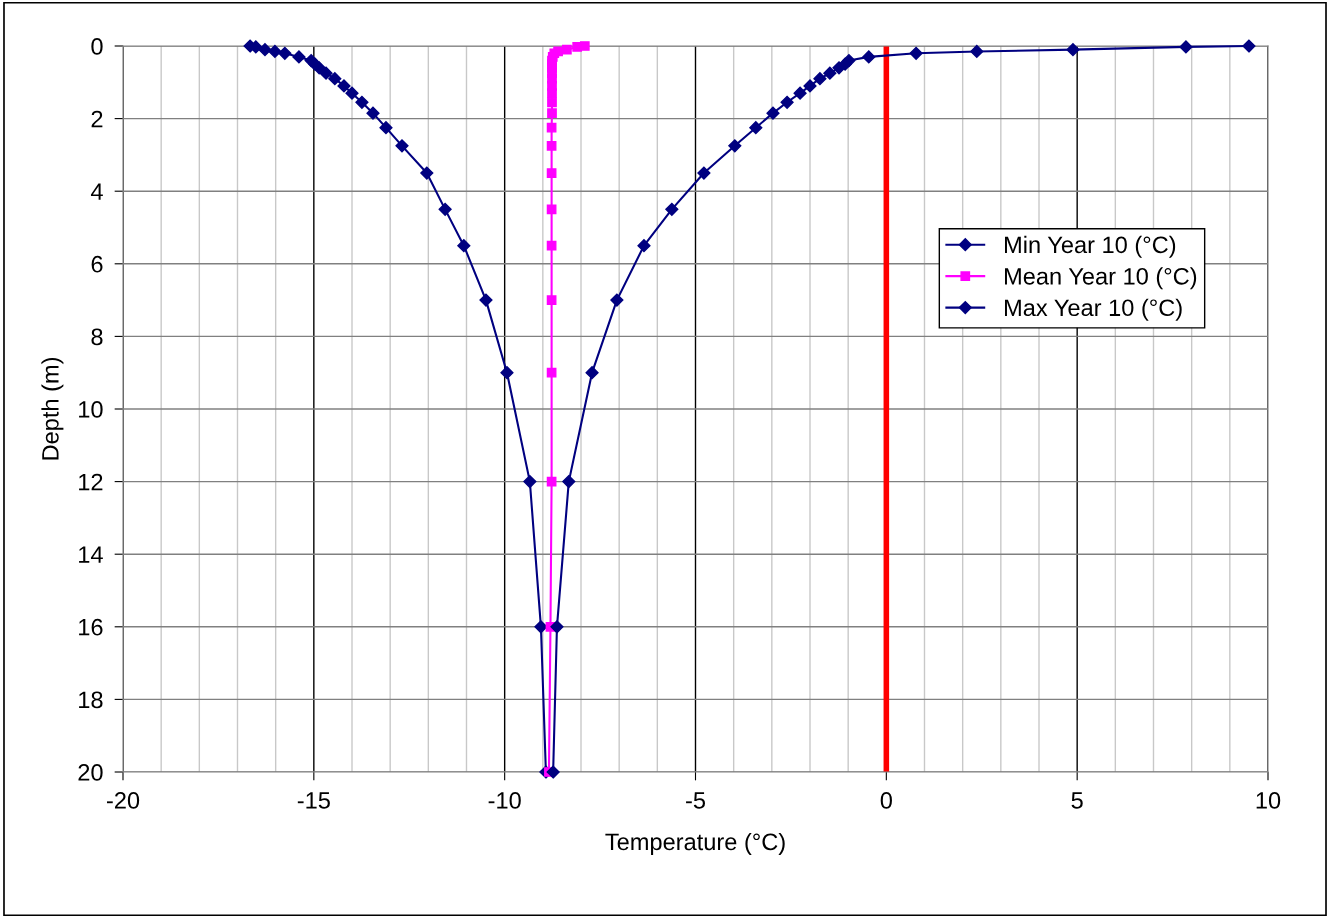 The width and height of the screenshot is (1330, 918). Describe the element at coordinates (1268, 800) in the screenshot. I see `x-tick-label: 10` at that location.